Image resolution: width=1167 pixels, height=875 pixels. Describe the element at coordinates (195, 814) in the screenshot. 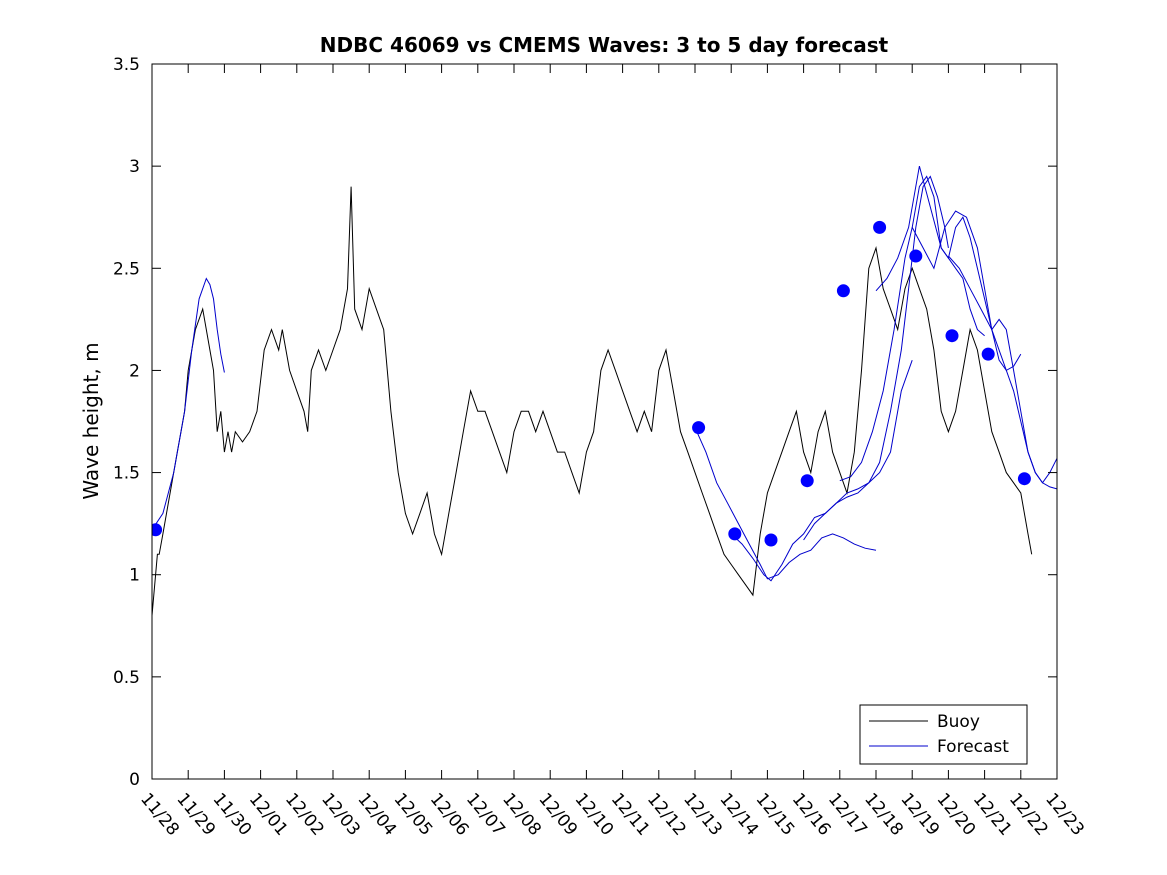

I see `x-tick-label: 11/29` at that location.